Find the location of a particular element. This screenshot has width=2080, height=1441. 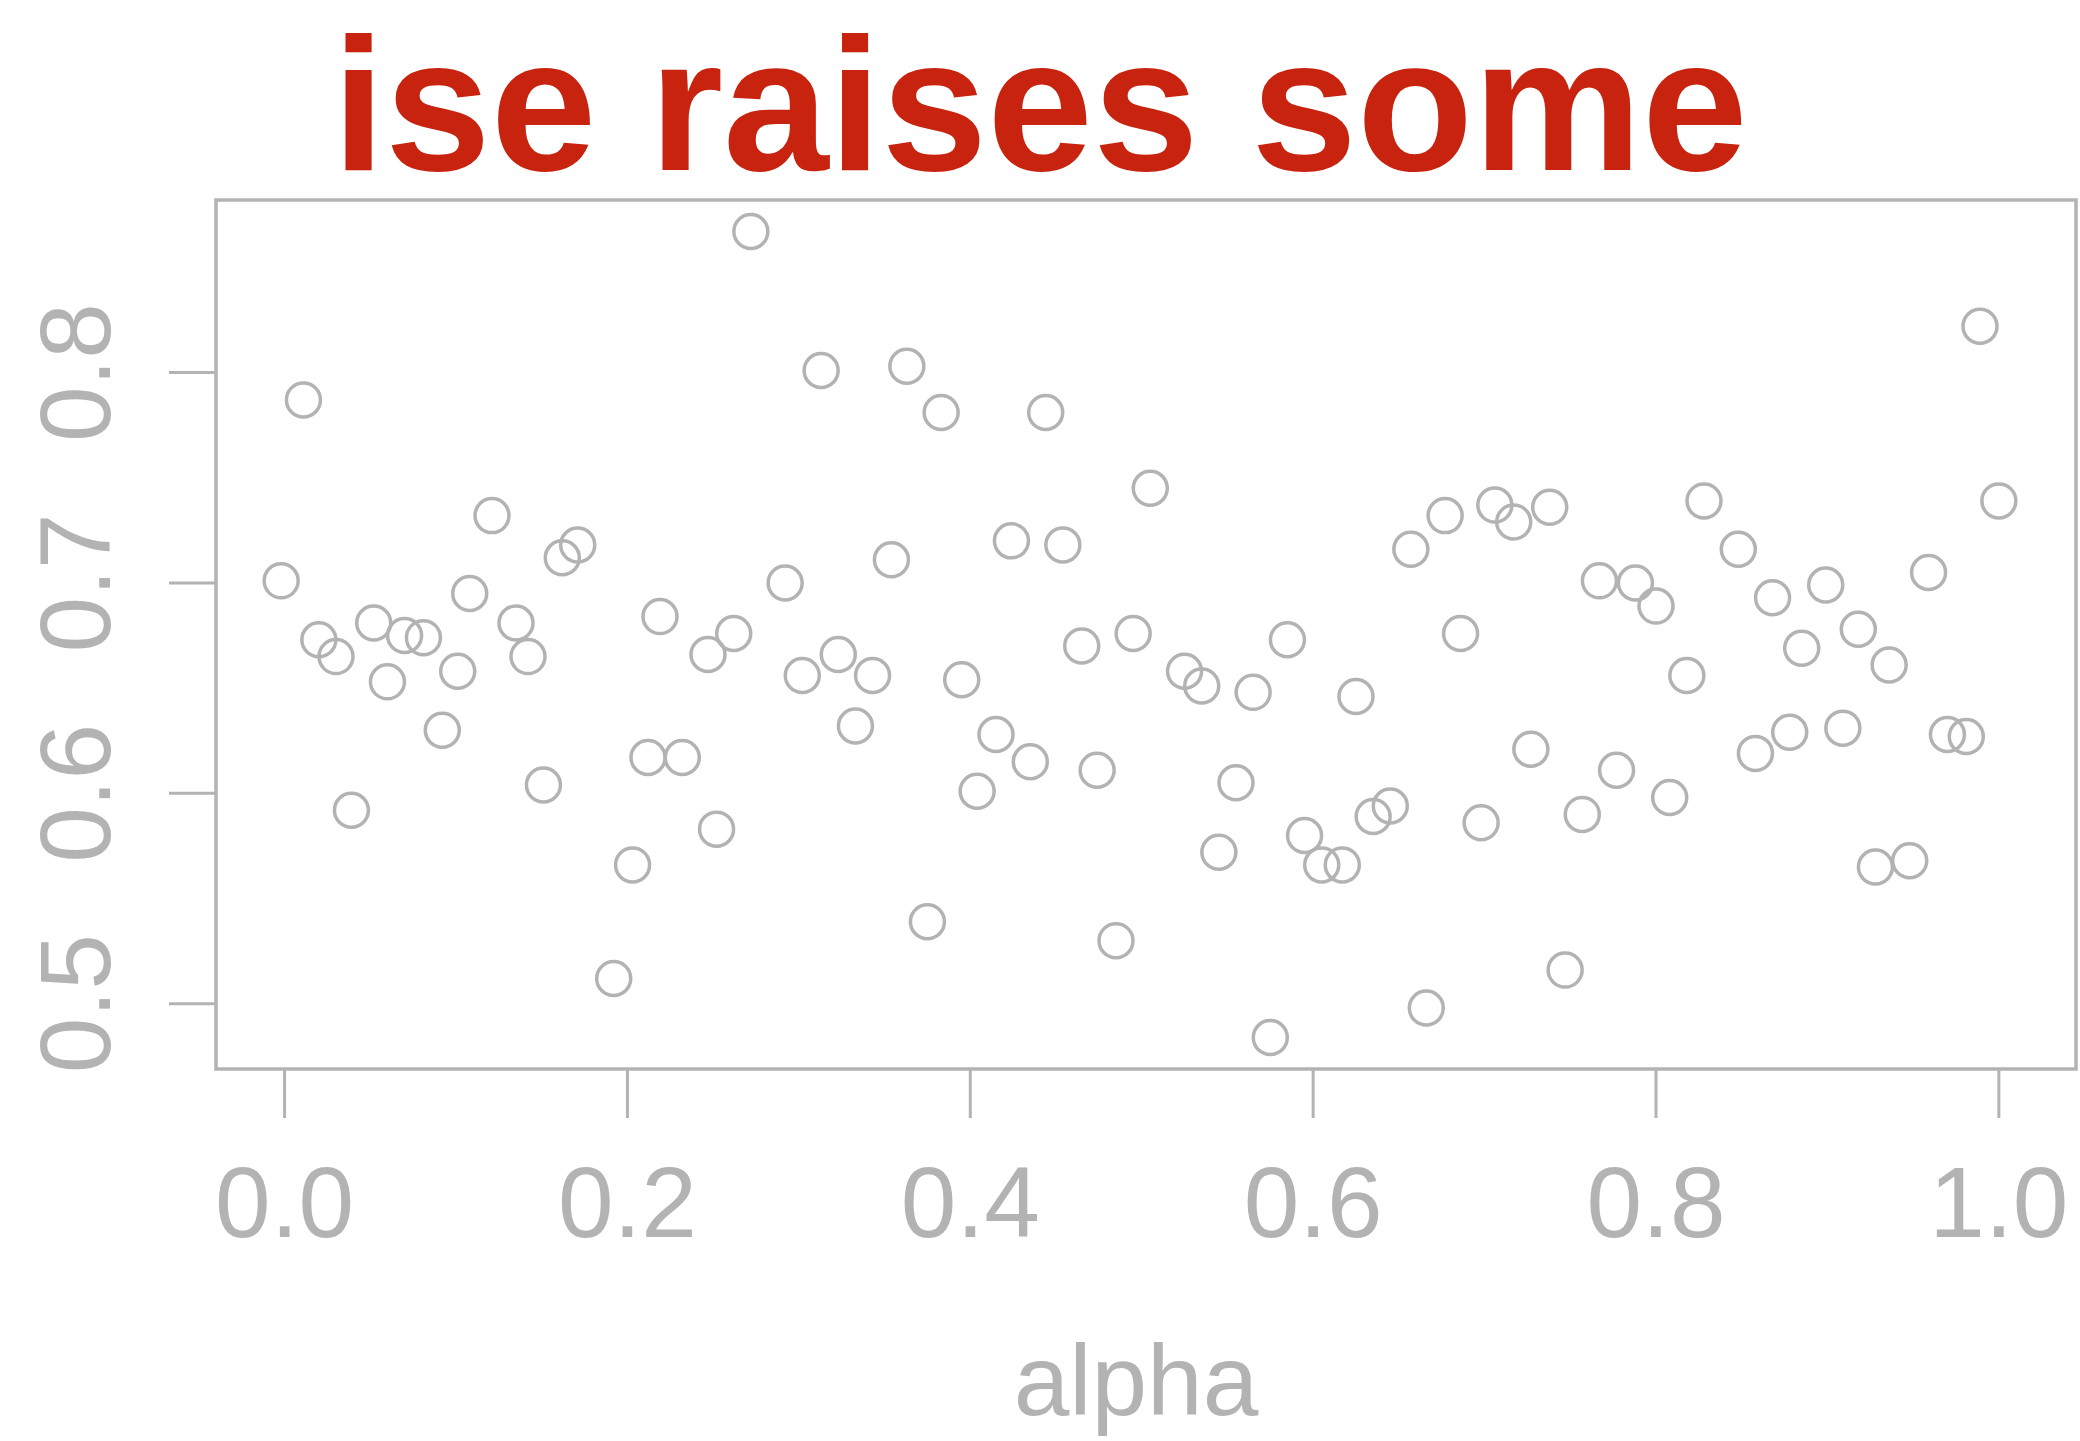

x-tick-label: 0.0 is located at coordinates (285, 1202).